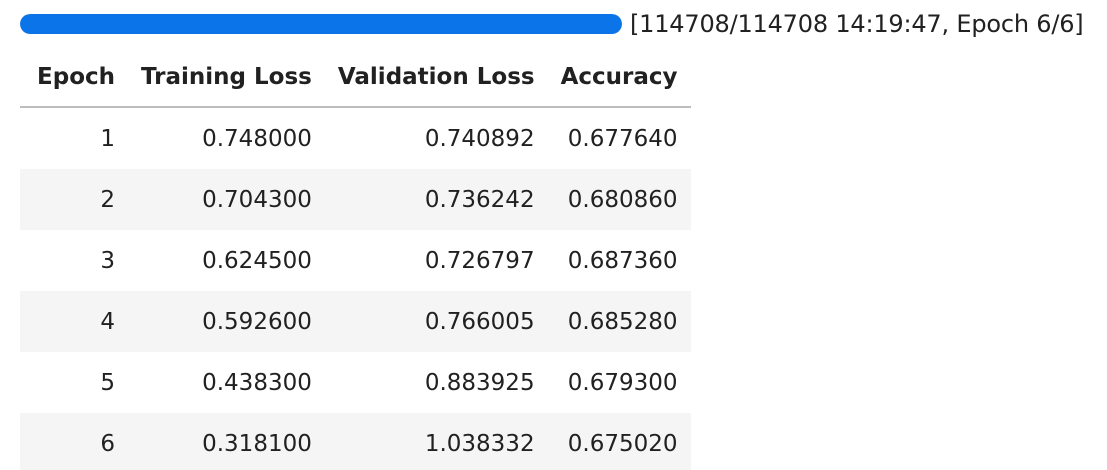 This screenshot has height=470, width=1107. What do you see at coordinates (257, 138) in the screenshot?
I see `cell-training-loss: 0.748000` at bounding box center [257, 138].